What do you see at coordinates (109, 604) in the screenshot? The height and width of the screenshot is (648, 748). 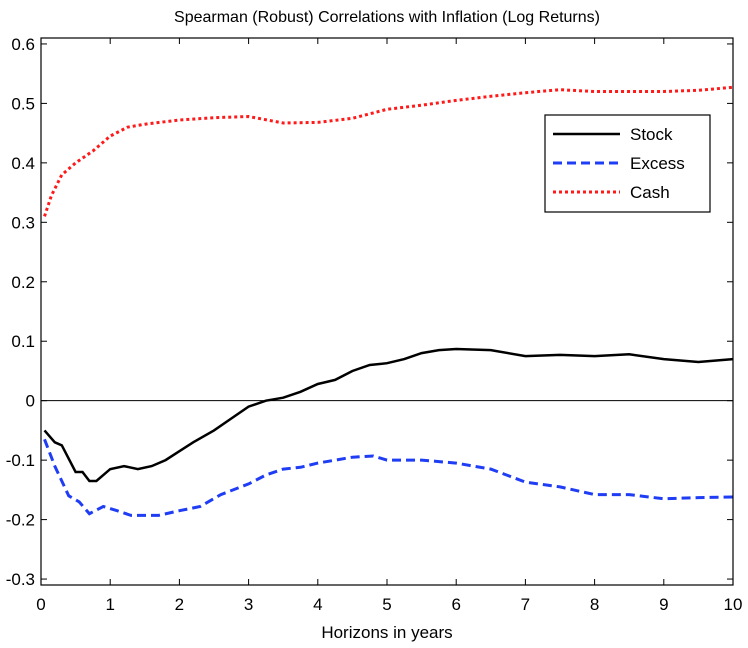 I see `x-tick-label: 1` at bounding box center [109, 604].